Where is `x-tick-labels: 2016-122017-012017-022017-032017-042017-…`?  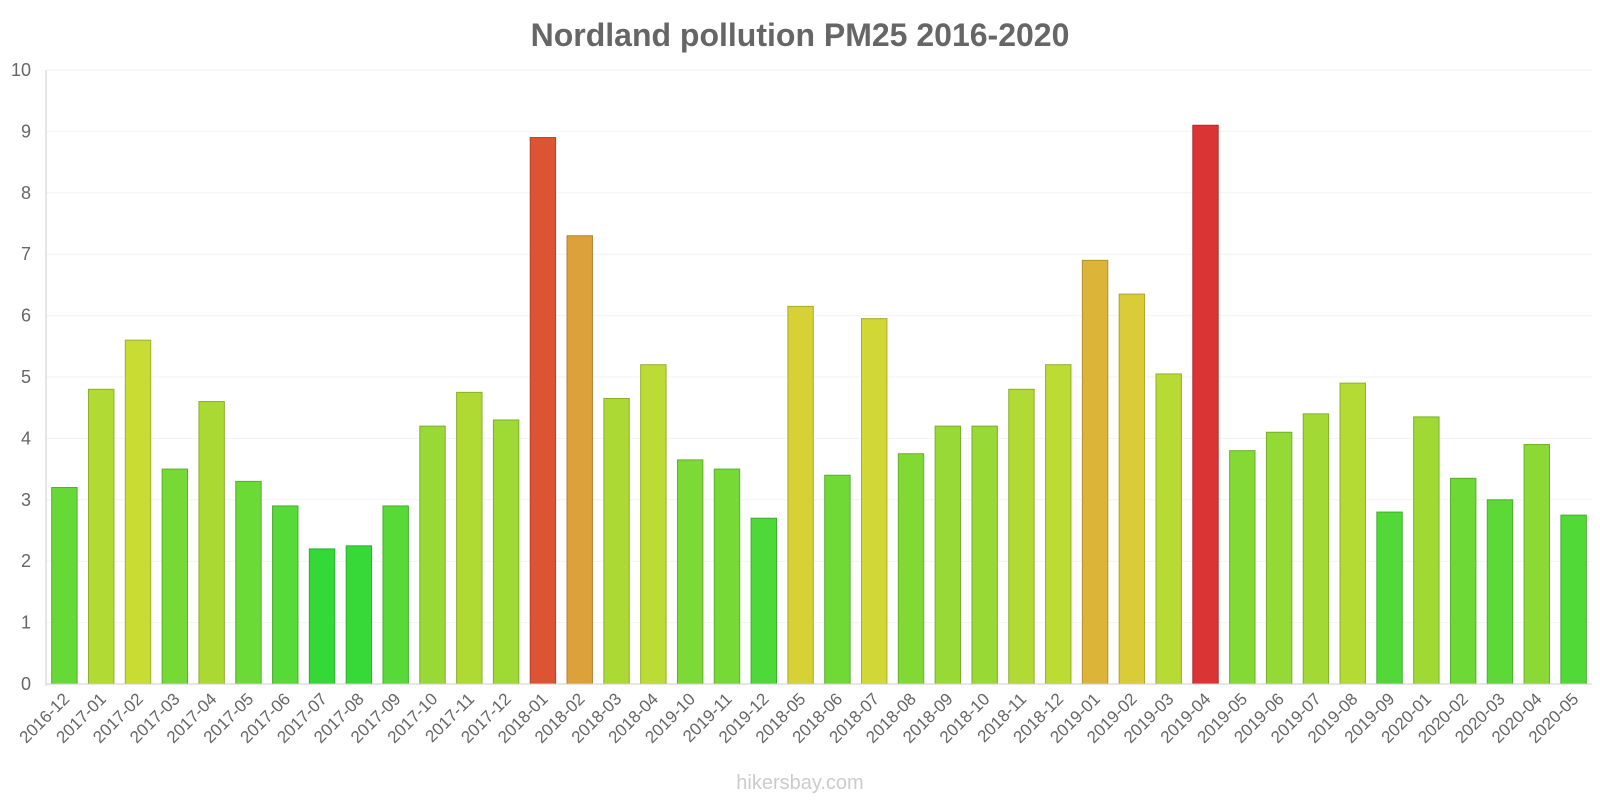 x-tick-labels: 2016-122017-012017-022017-032017-042017-… is located at coordinates (799, 718).